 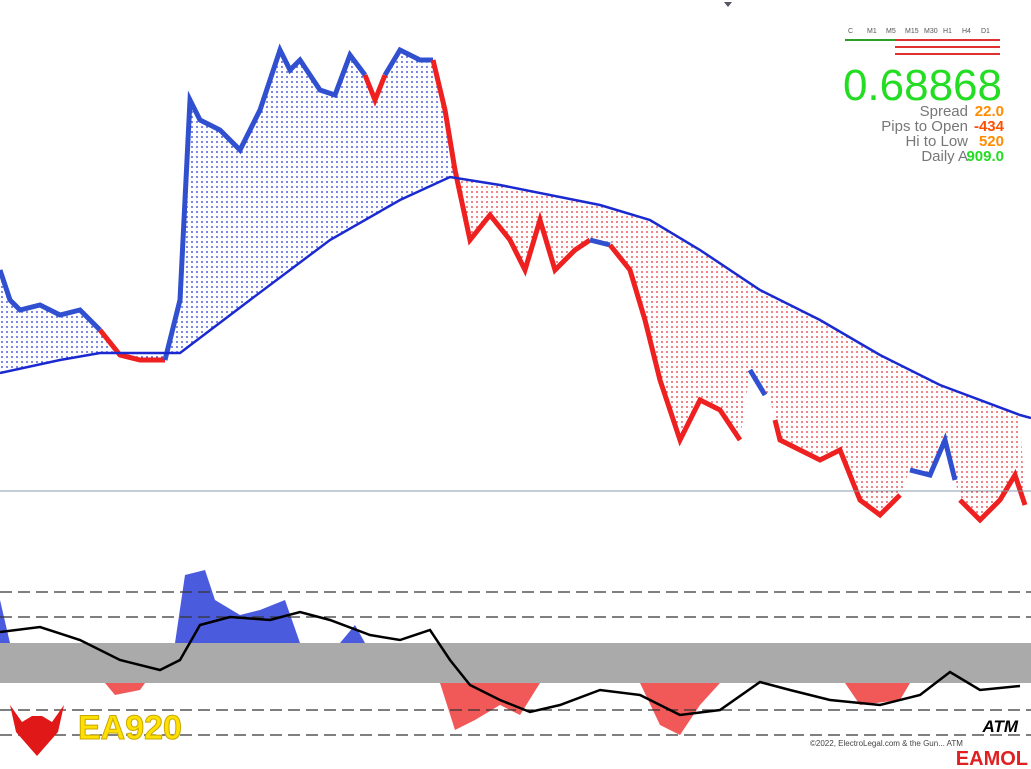 What do you see at coordinates (944, 156) in the screenshot?
I see `stat-label: Daily A` at bounding box center [944, 156].